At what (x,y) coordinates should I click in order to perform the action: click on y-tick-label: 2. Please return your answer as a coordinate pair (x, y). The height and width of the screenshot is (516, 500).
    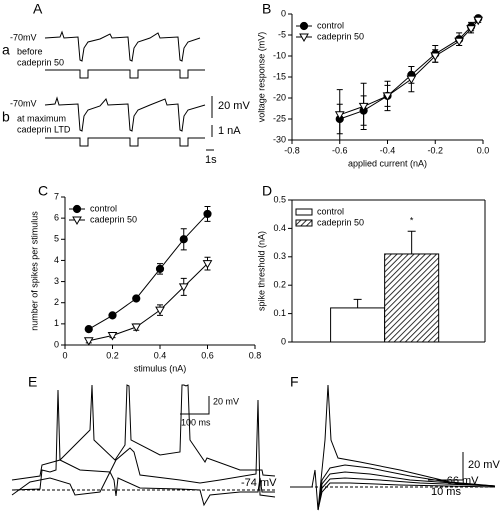
    Looking at the image, I should click on (56, 302).